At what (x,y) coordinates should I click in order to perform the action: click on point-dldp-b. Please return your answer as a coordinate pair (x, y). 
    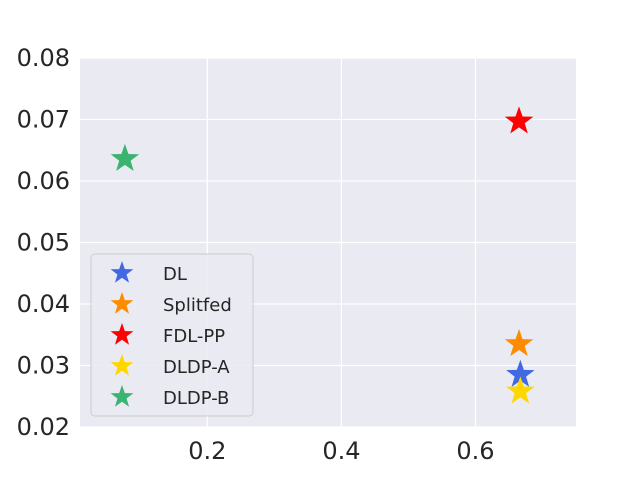
    Looking at the image, I should click on (125, 157).